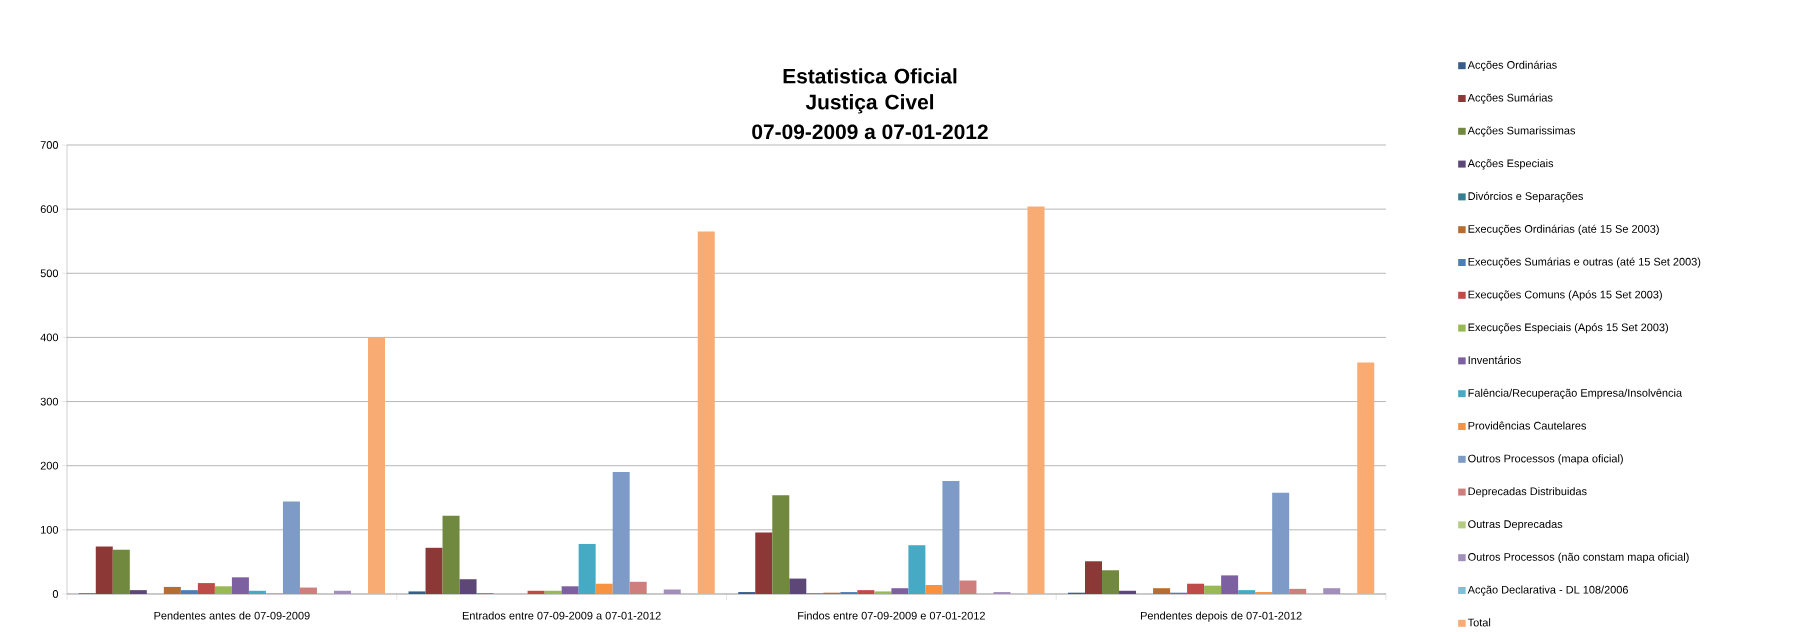 Image resolution: width=1799 pixels, height=632 pixels. I want to click on x-tick-label: Pendentes antes de 07-09-2009, so click(232, 615).